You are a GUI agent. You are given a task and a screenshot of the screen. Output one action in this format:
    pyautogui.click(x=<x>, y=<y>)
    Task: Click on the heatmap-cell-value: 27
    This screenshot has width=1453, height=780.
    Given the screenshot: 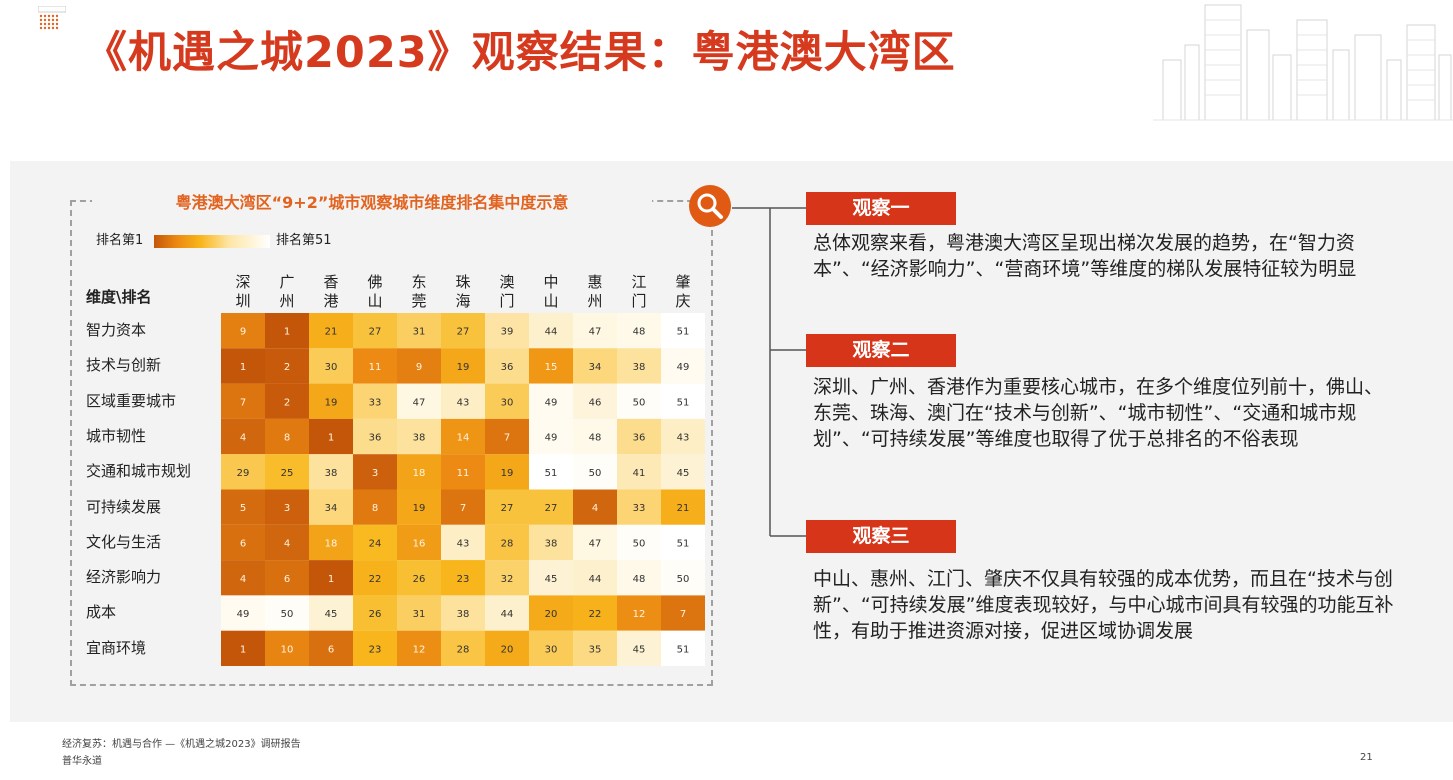 What is the action you would take?
    pyautogui.click(x=375, y=332)
    